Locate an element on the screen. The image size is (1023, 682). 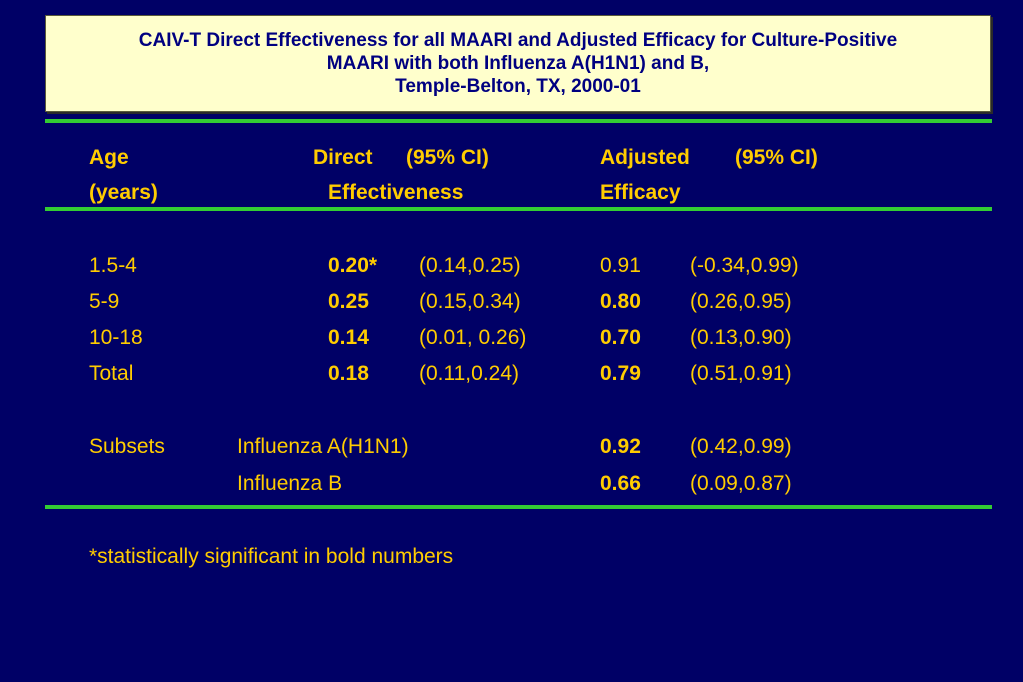
subset-name: Influenza B is located at coordinates (290, 483).